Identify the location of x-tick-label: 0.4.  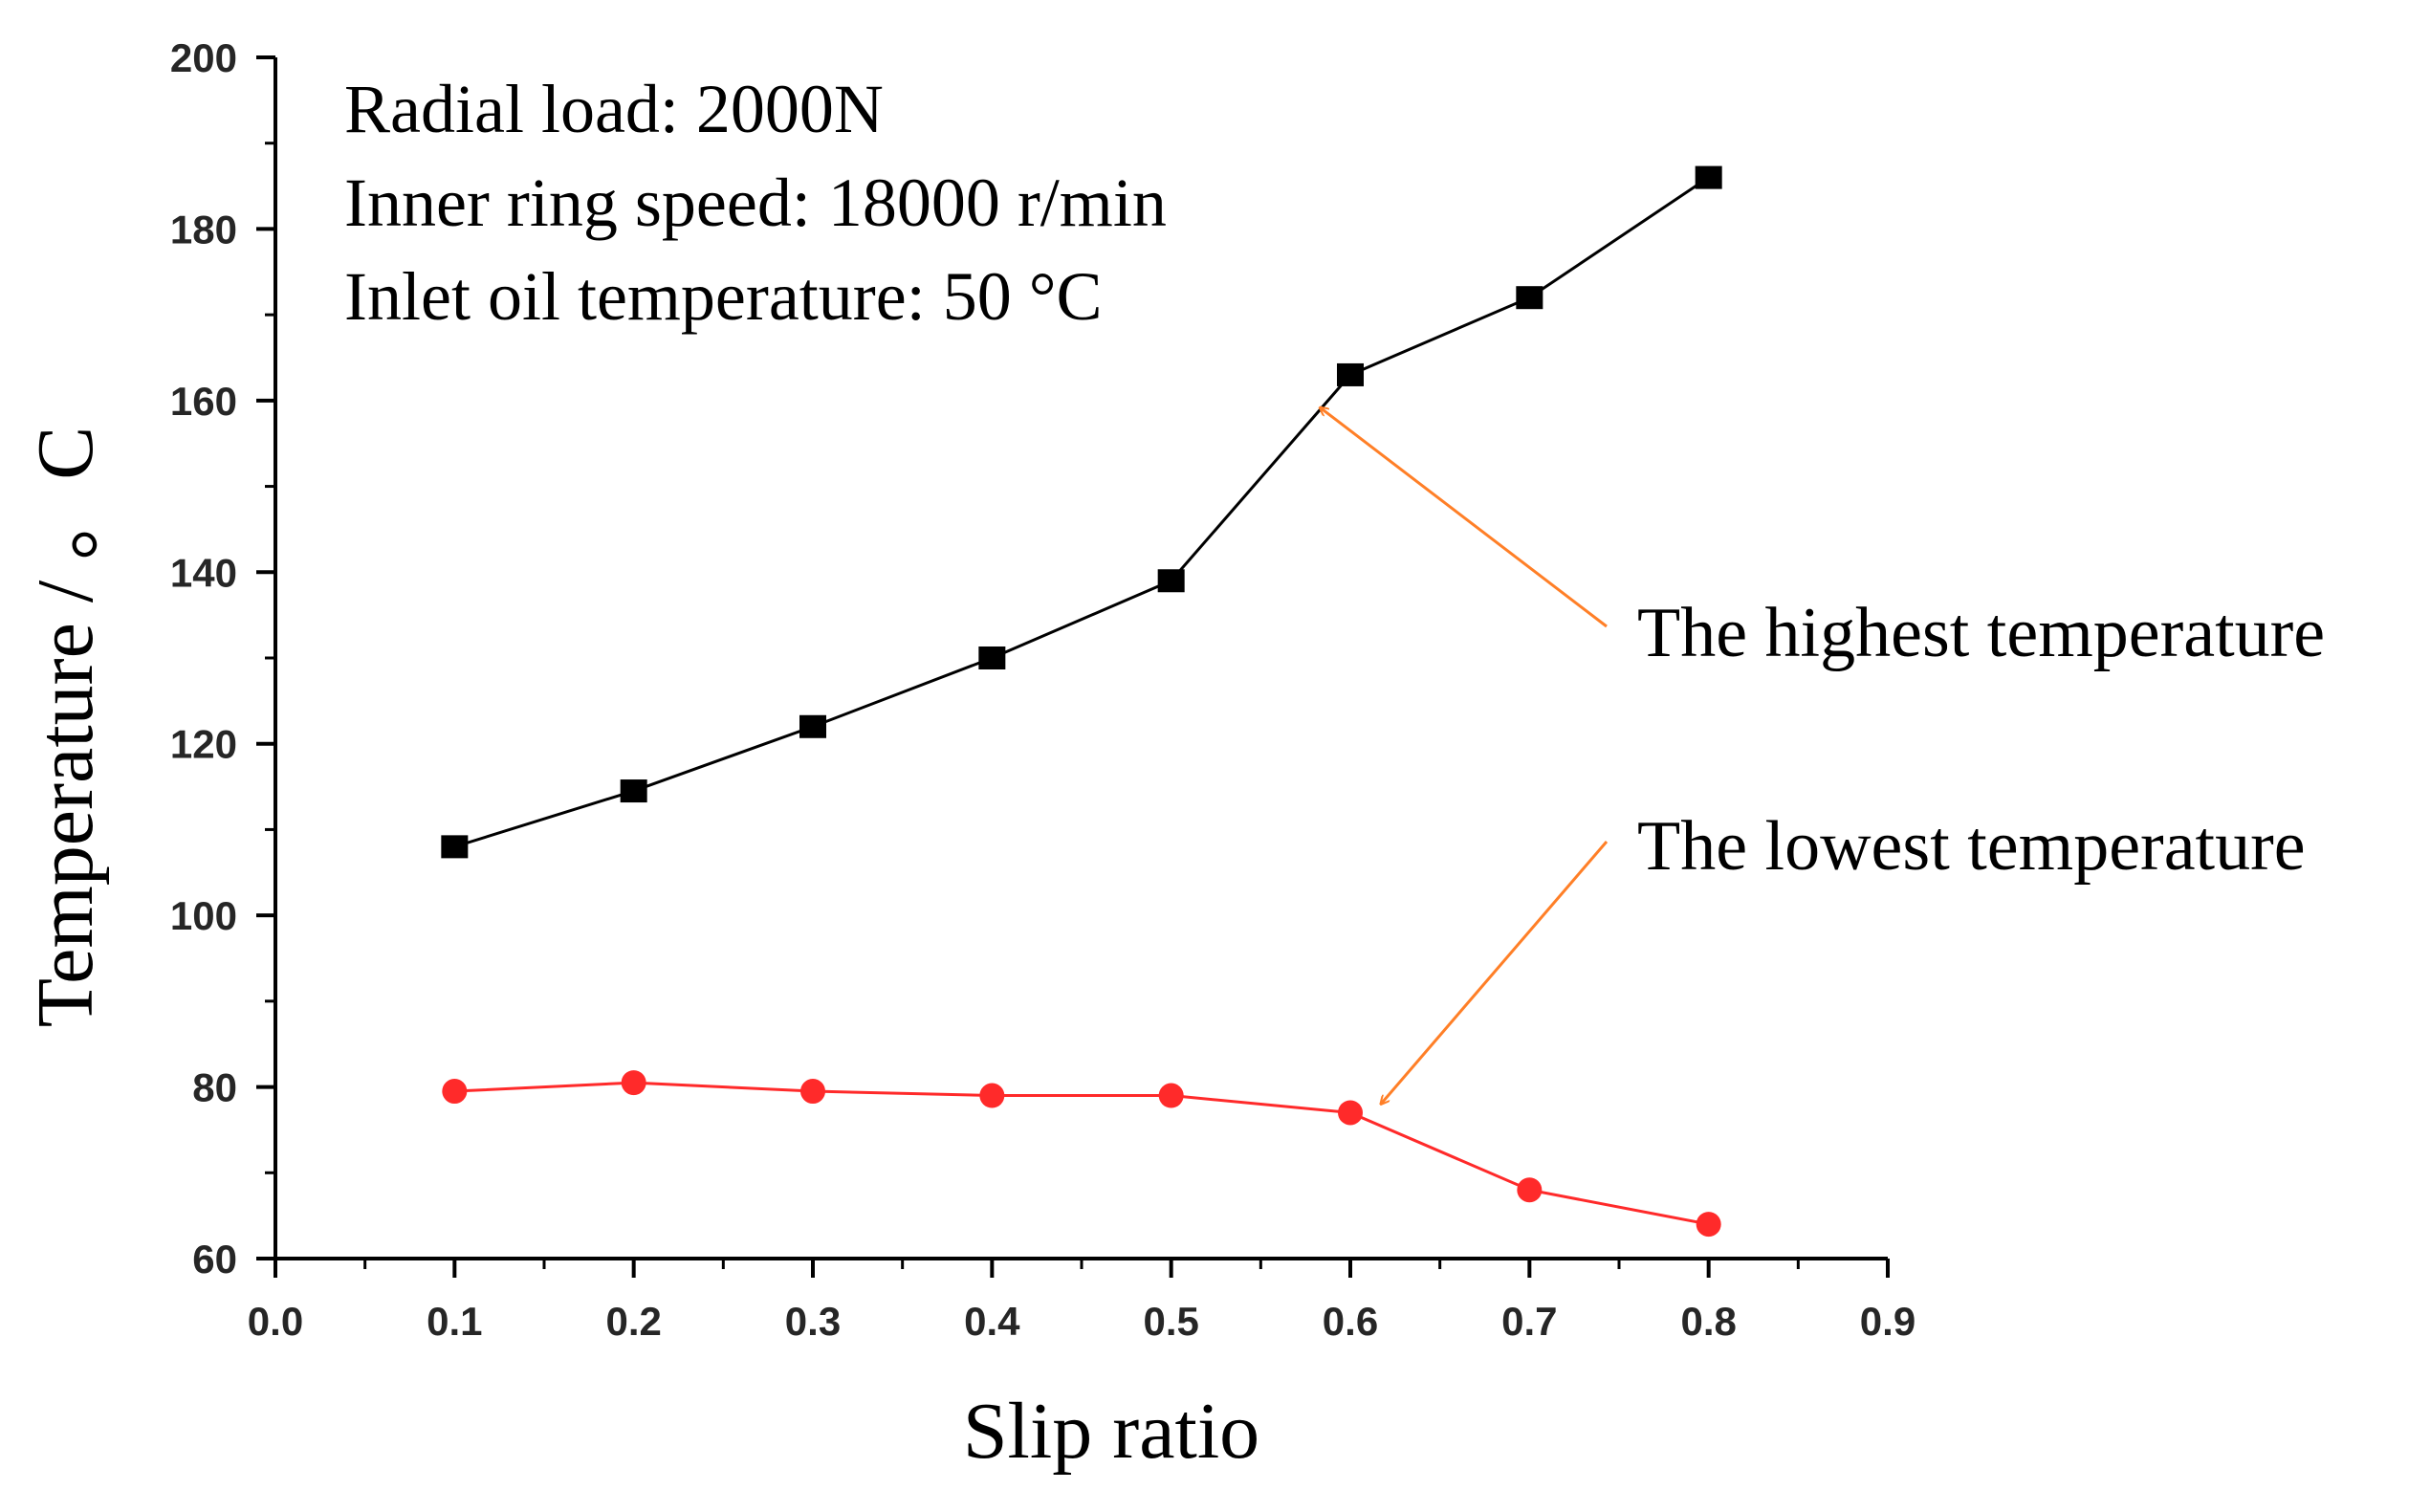
(992, 1321).